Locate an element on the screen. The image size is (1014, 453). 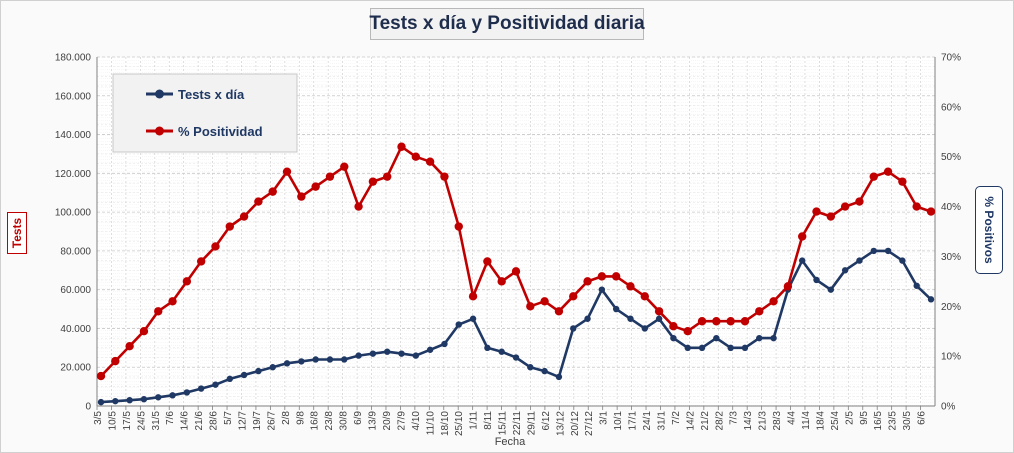
y-right-tick-label: 50% is located at coordinates (951, 157).